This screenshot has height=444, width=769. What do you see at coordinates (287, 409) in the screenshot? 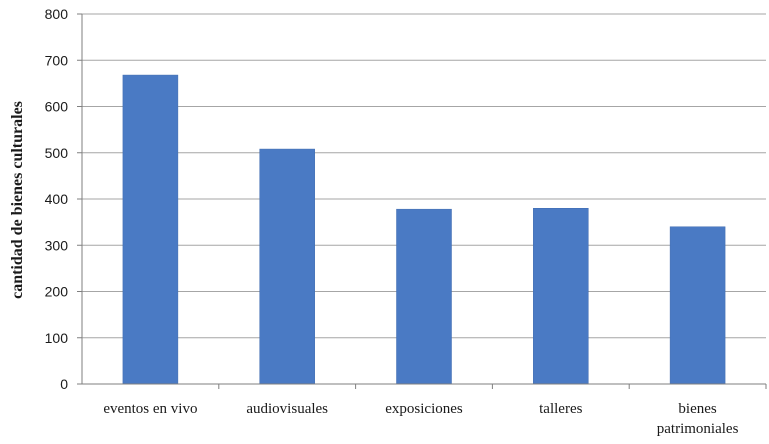
I see `x-tick-label: audiovisuales` at bounding box center [287, 409].